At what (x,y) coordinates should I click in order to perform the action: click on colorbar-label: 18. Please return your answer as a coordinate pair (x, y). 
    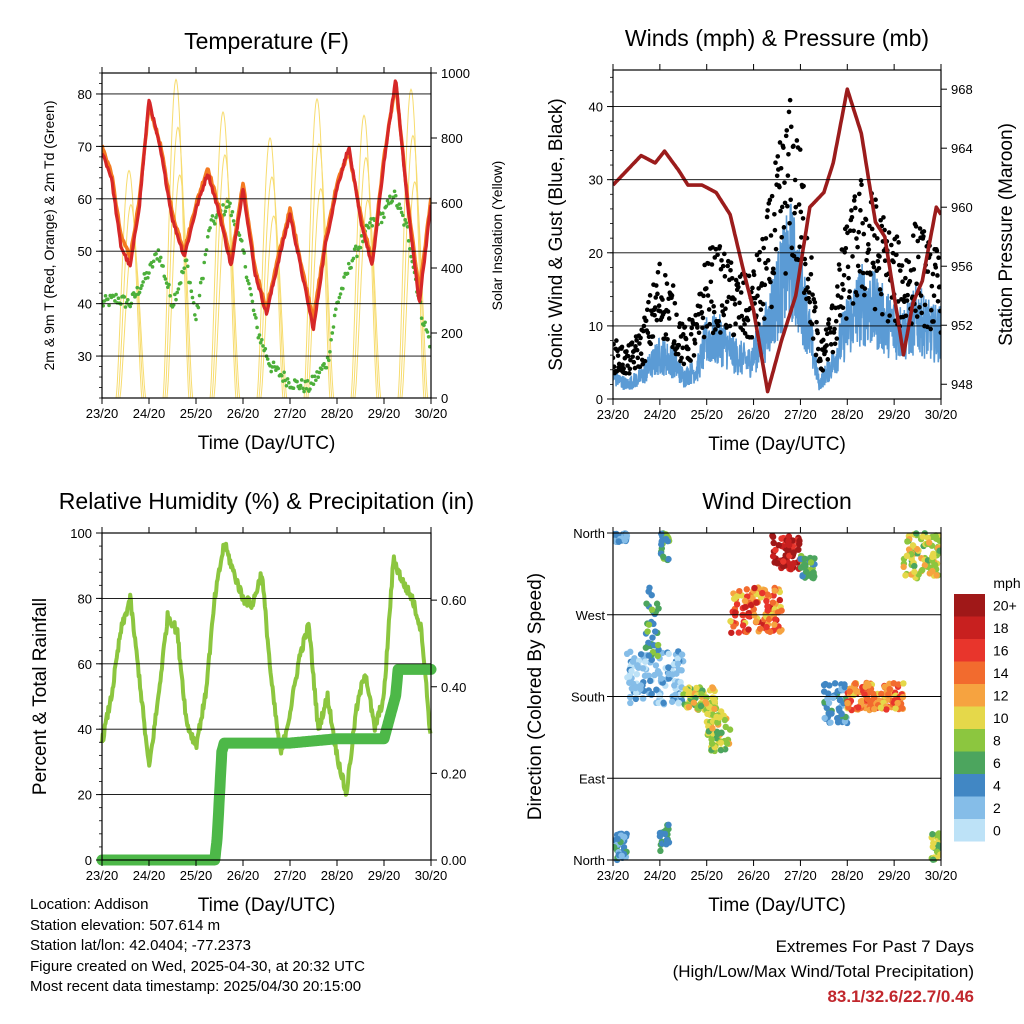
    Looking at the image, I should click on (1001, 628).